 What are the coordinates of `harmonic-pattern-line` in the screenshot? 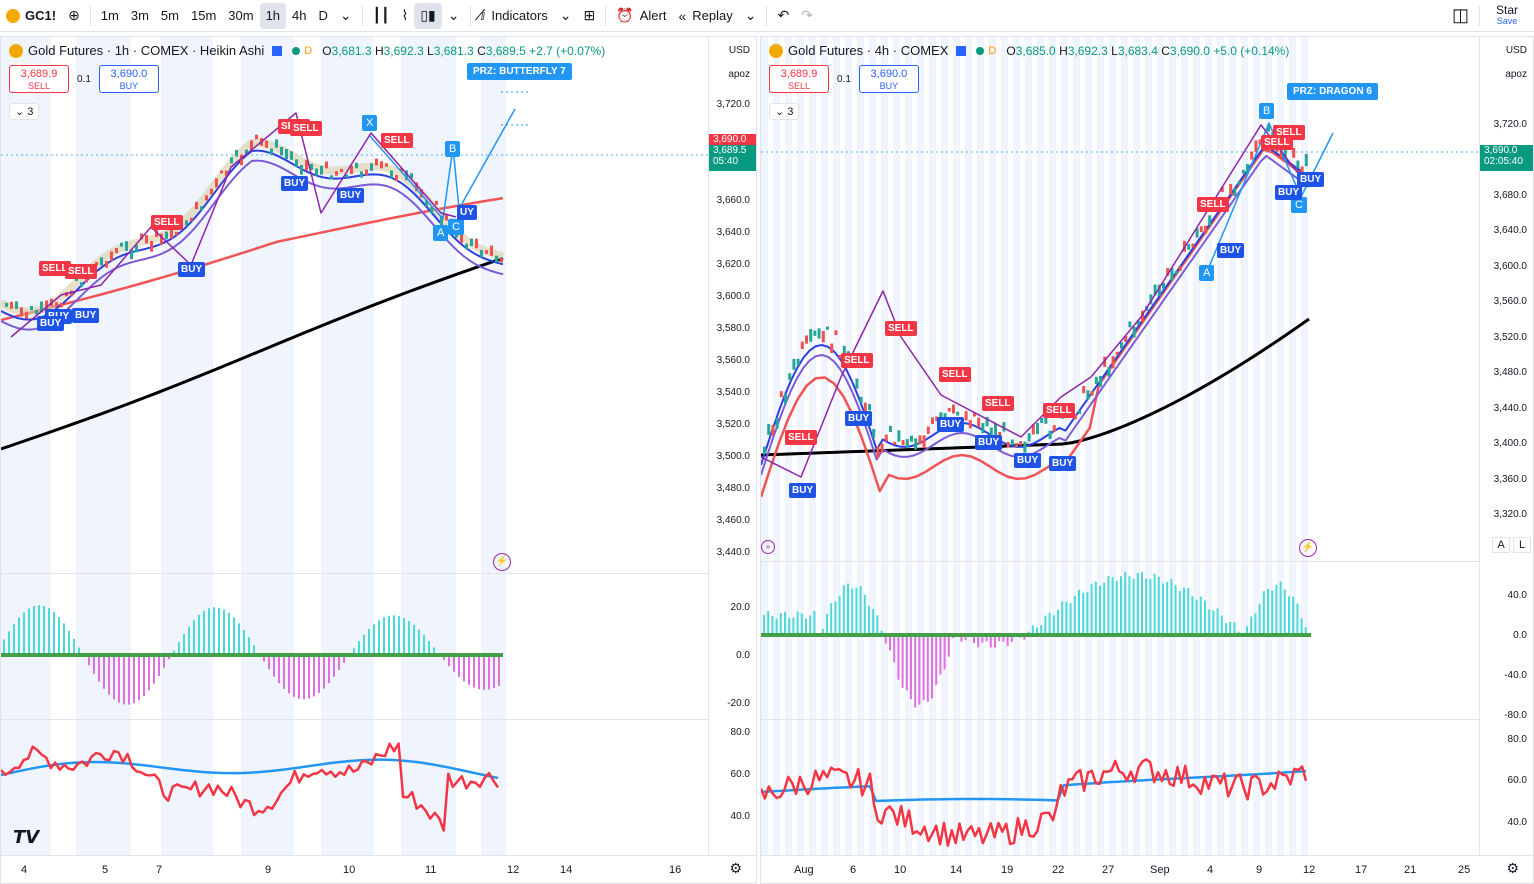 It's located at (1271, 195).